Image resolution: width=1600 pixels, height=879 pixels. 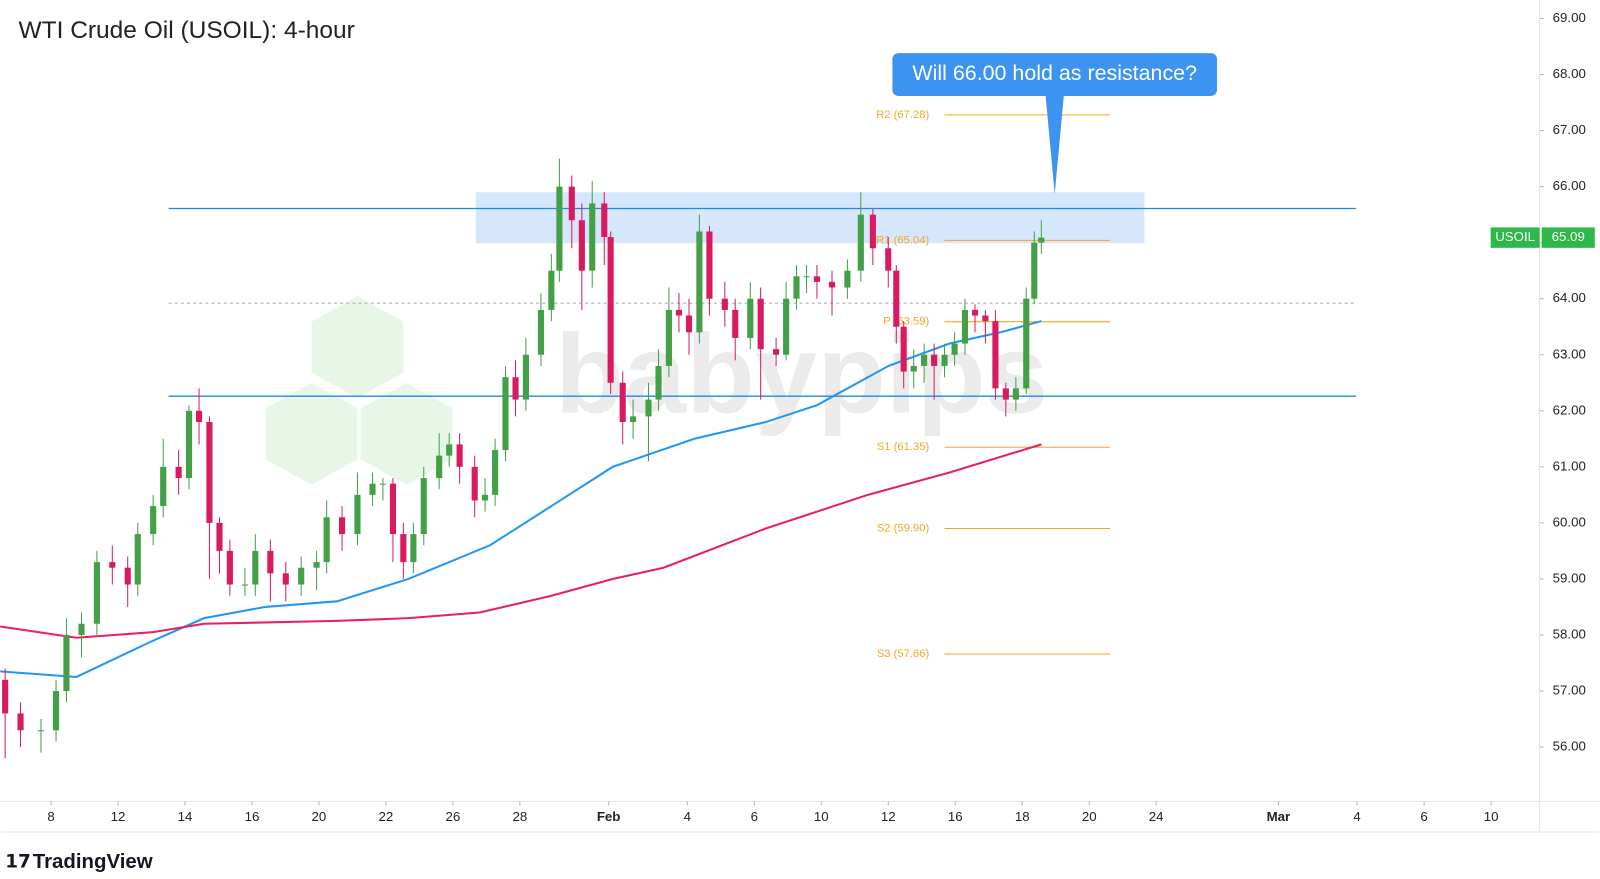 What do you see at coordinates (810, 218) in the screenshot?
I see `resistance-zone` at bounding box center [810, 218].